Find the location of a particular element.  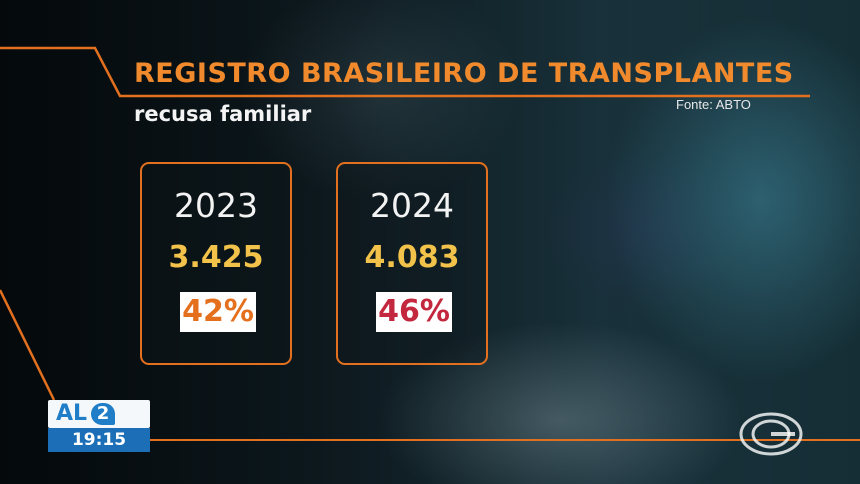

card-percent: 42% is located at coordinates (218, 312).